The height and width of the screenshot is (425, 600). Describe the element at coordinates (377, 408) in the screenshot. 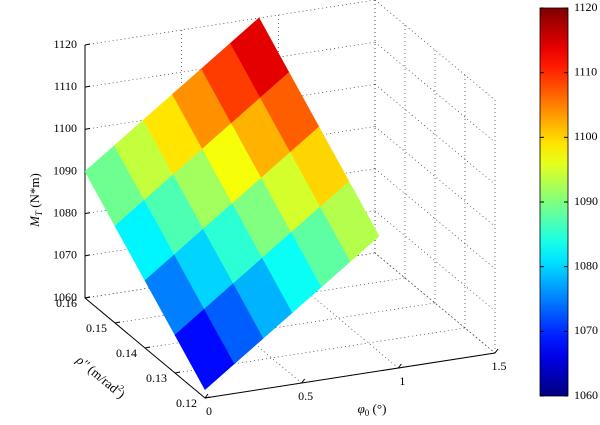

I see `x-label-part: (°)` at that location.